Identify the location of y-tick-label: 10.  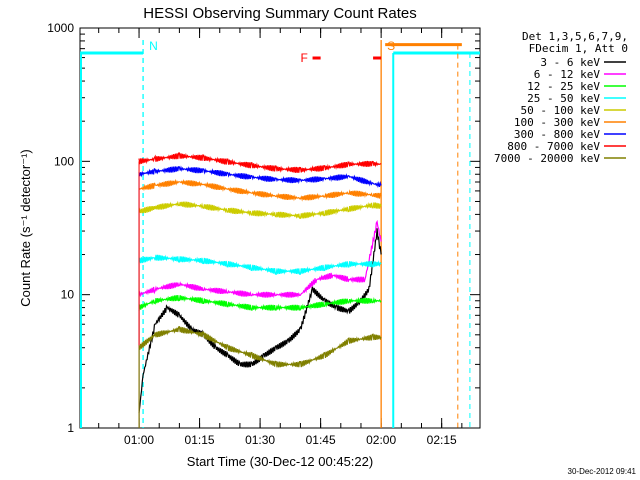
(68, 295).